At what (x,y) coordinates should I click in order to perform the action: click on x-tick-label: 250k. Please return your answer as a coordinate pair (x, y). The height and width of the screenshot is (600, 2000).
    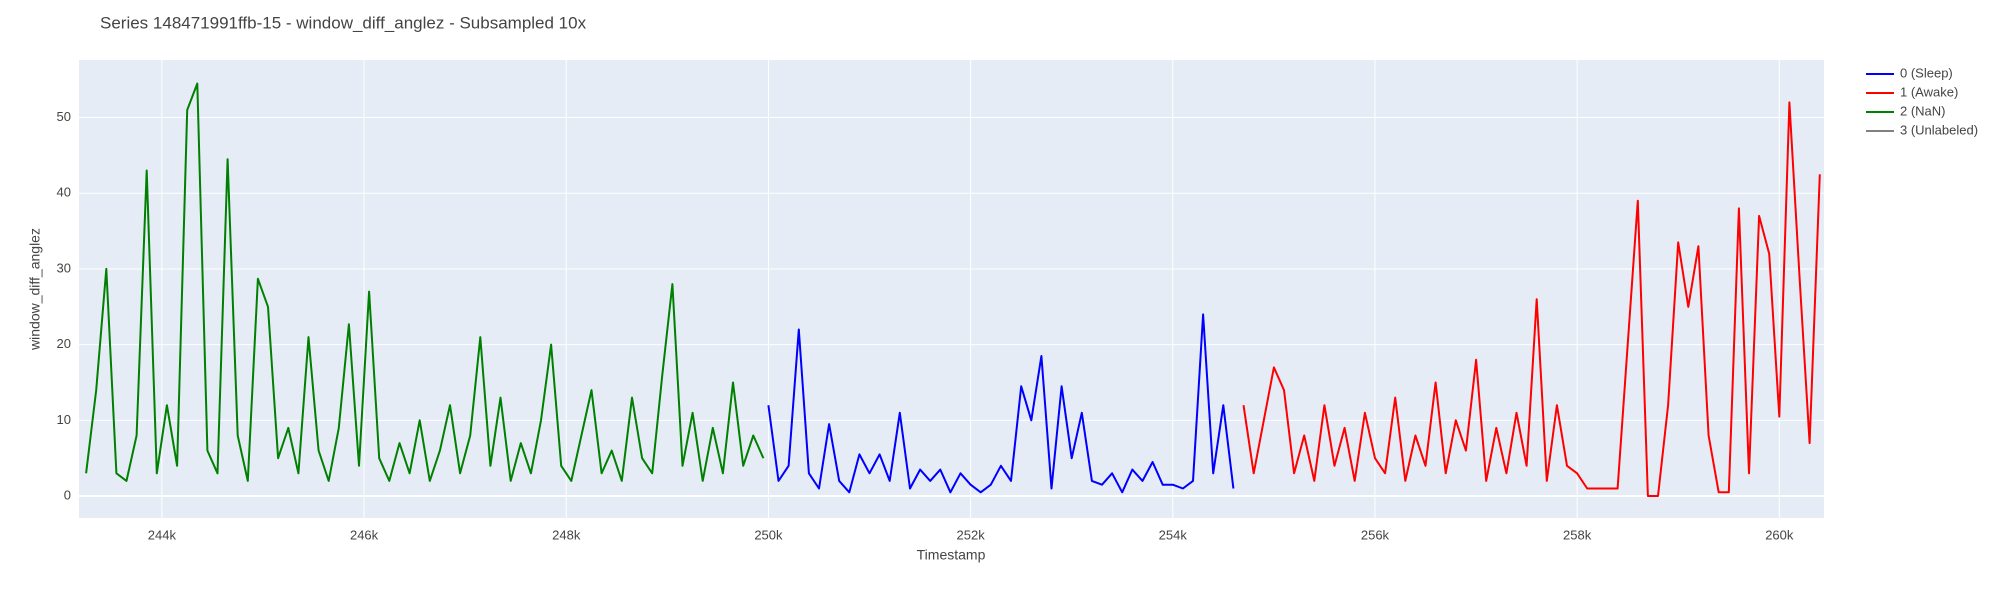
    Looking at the image, I should click on (768, 534).